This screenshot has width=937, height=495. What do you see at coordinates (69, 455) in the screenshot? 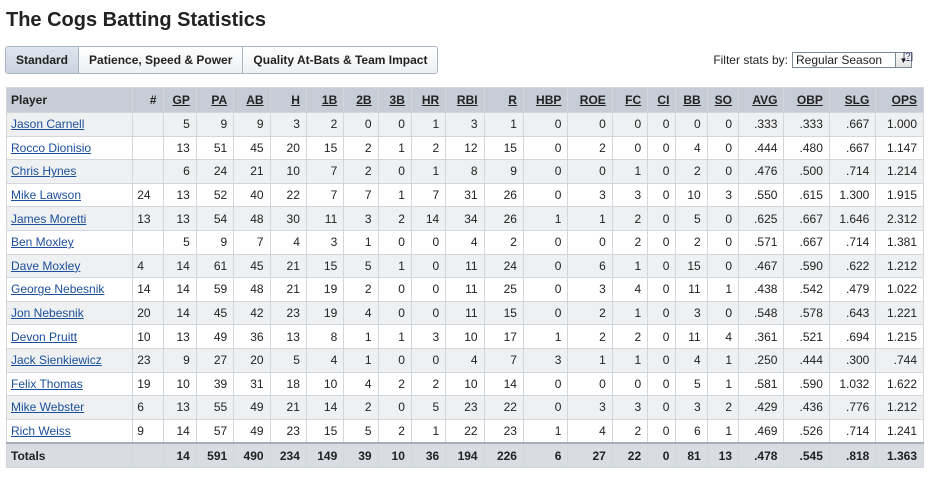
I see `totals-label: Totals` at bounding box center [69, 455].